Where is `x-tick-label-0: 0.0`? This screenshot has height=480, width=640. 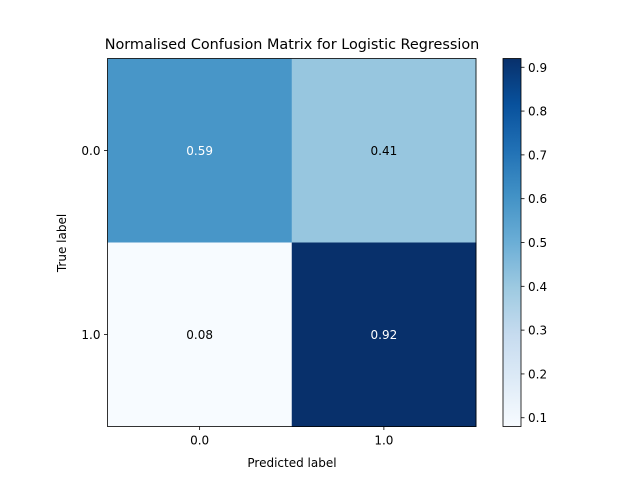
x-tick-label-0: 0.0 is located at coordinates (199, 441).